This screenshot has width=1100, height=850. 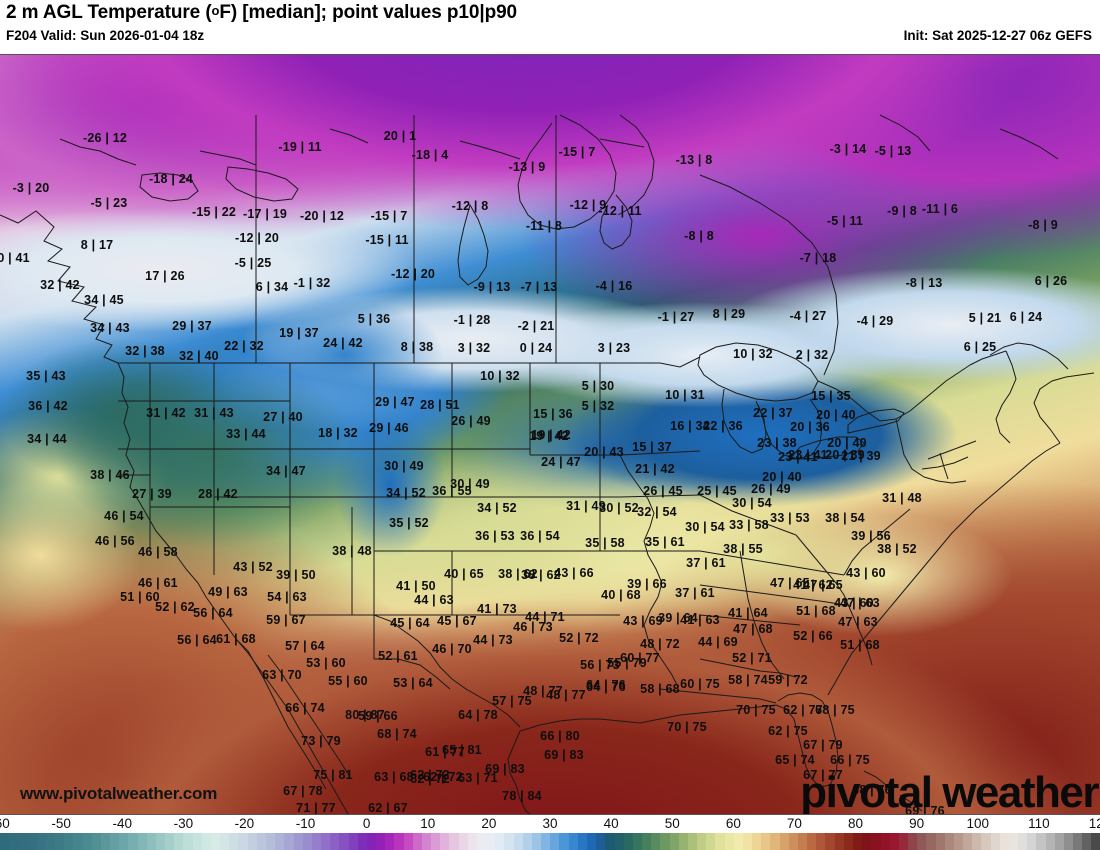 I want to click on point-value-label: 66 | 74, so click(x=305, y=708).